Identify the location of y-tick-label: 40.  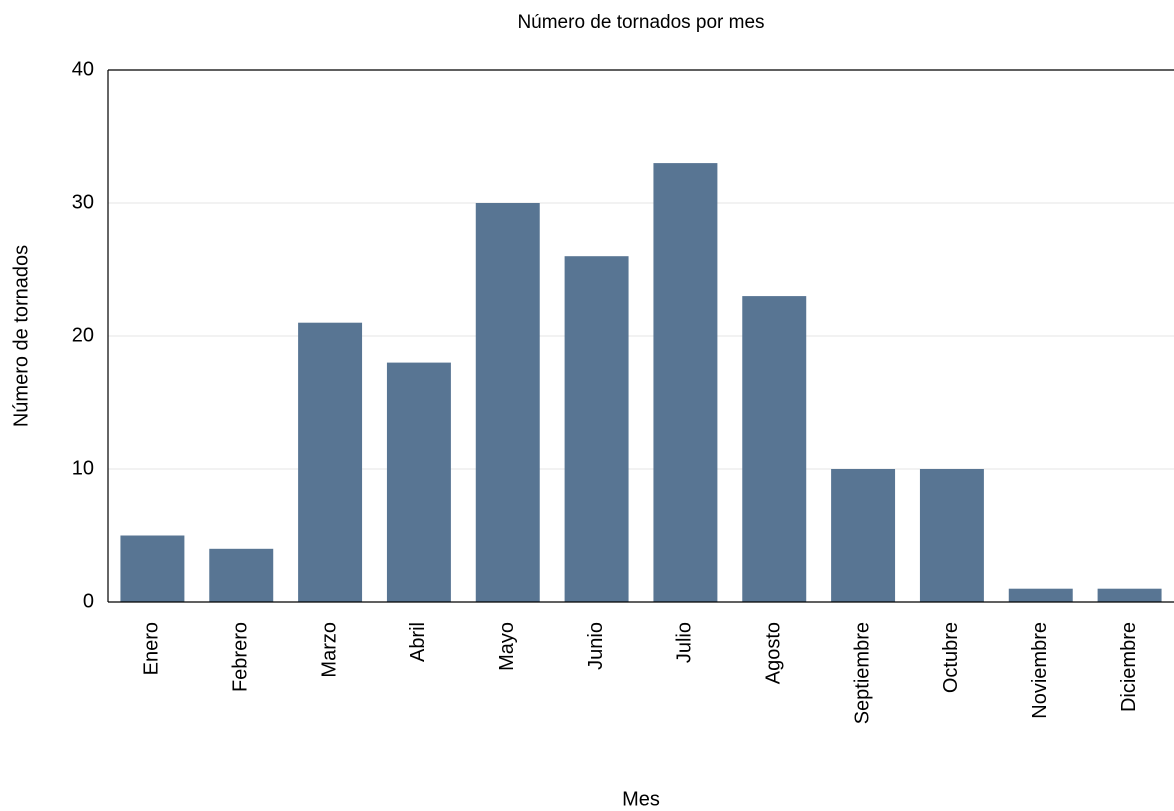
(83, 69).